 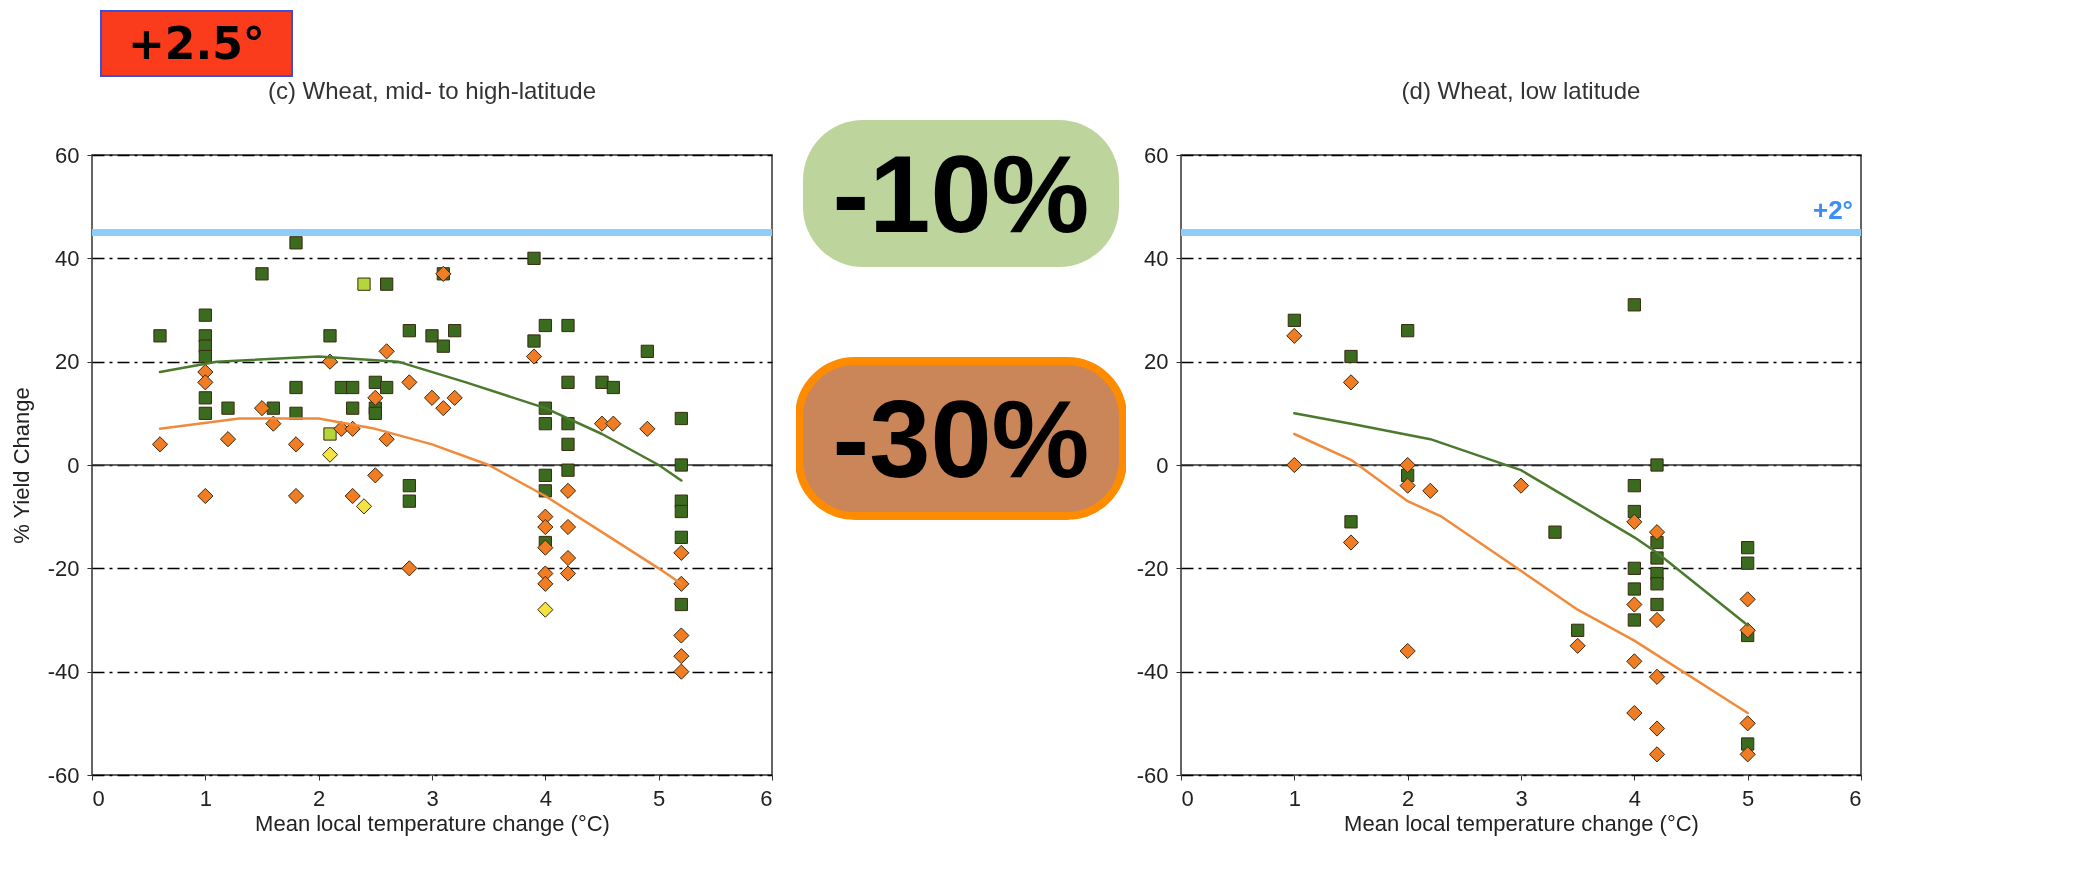 I want to click on label-box: +2.5°, so click(x=196, y=43).